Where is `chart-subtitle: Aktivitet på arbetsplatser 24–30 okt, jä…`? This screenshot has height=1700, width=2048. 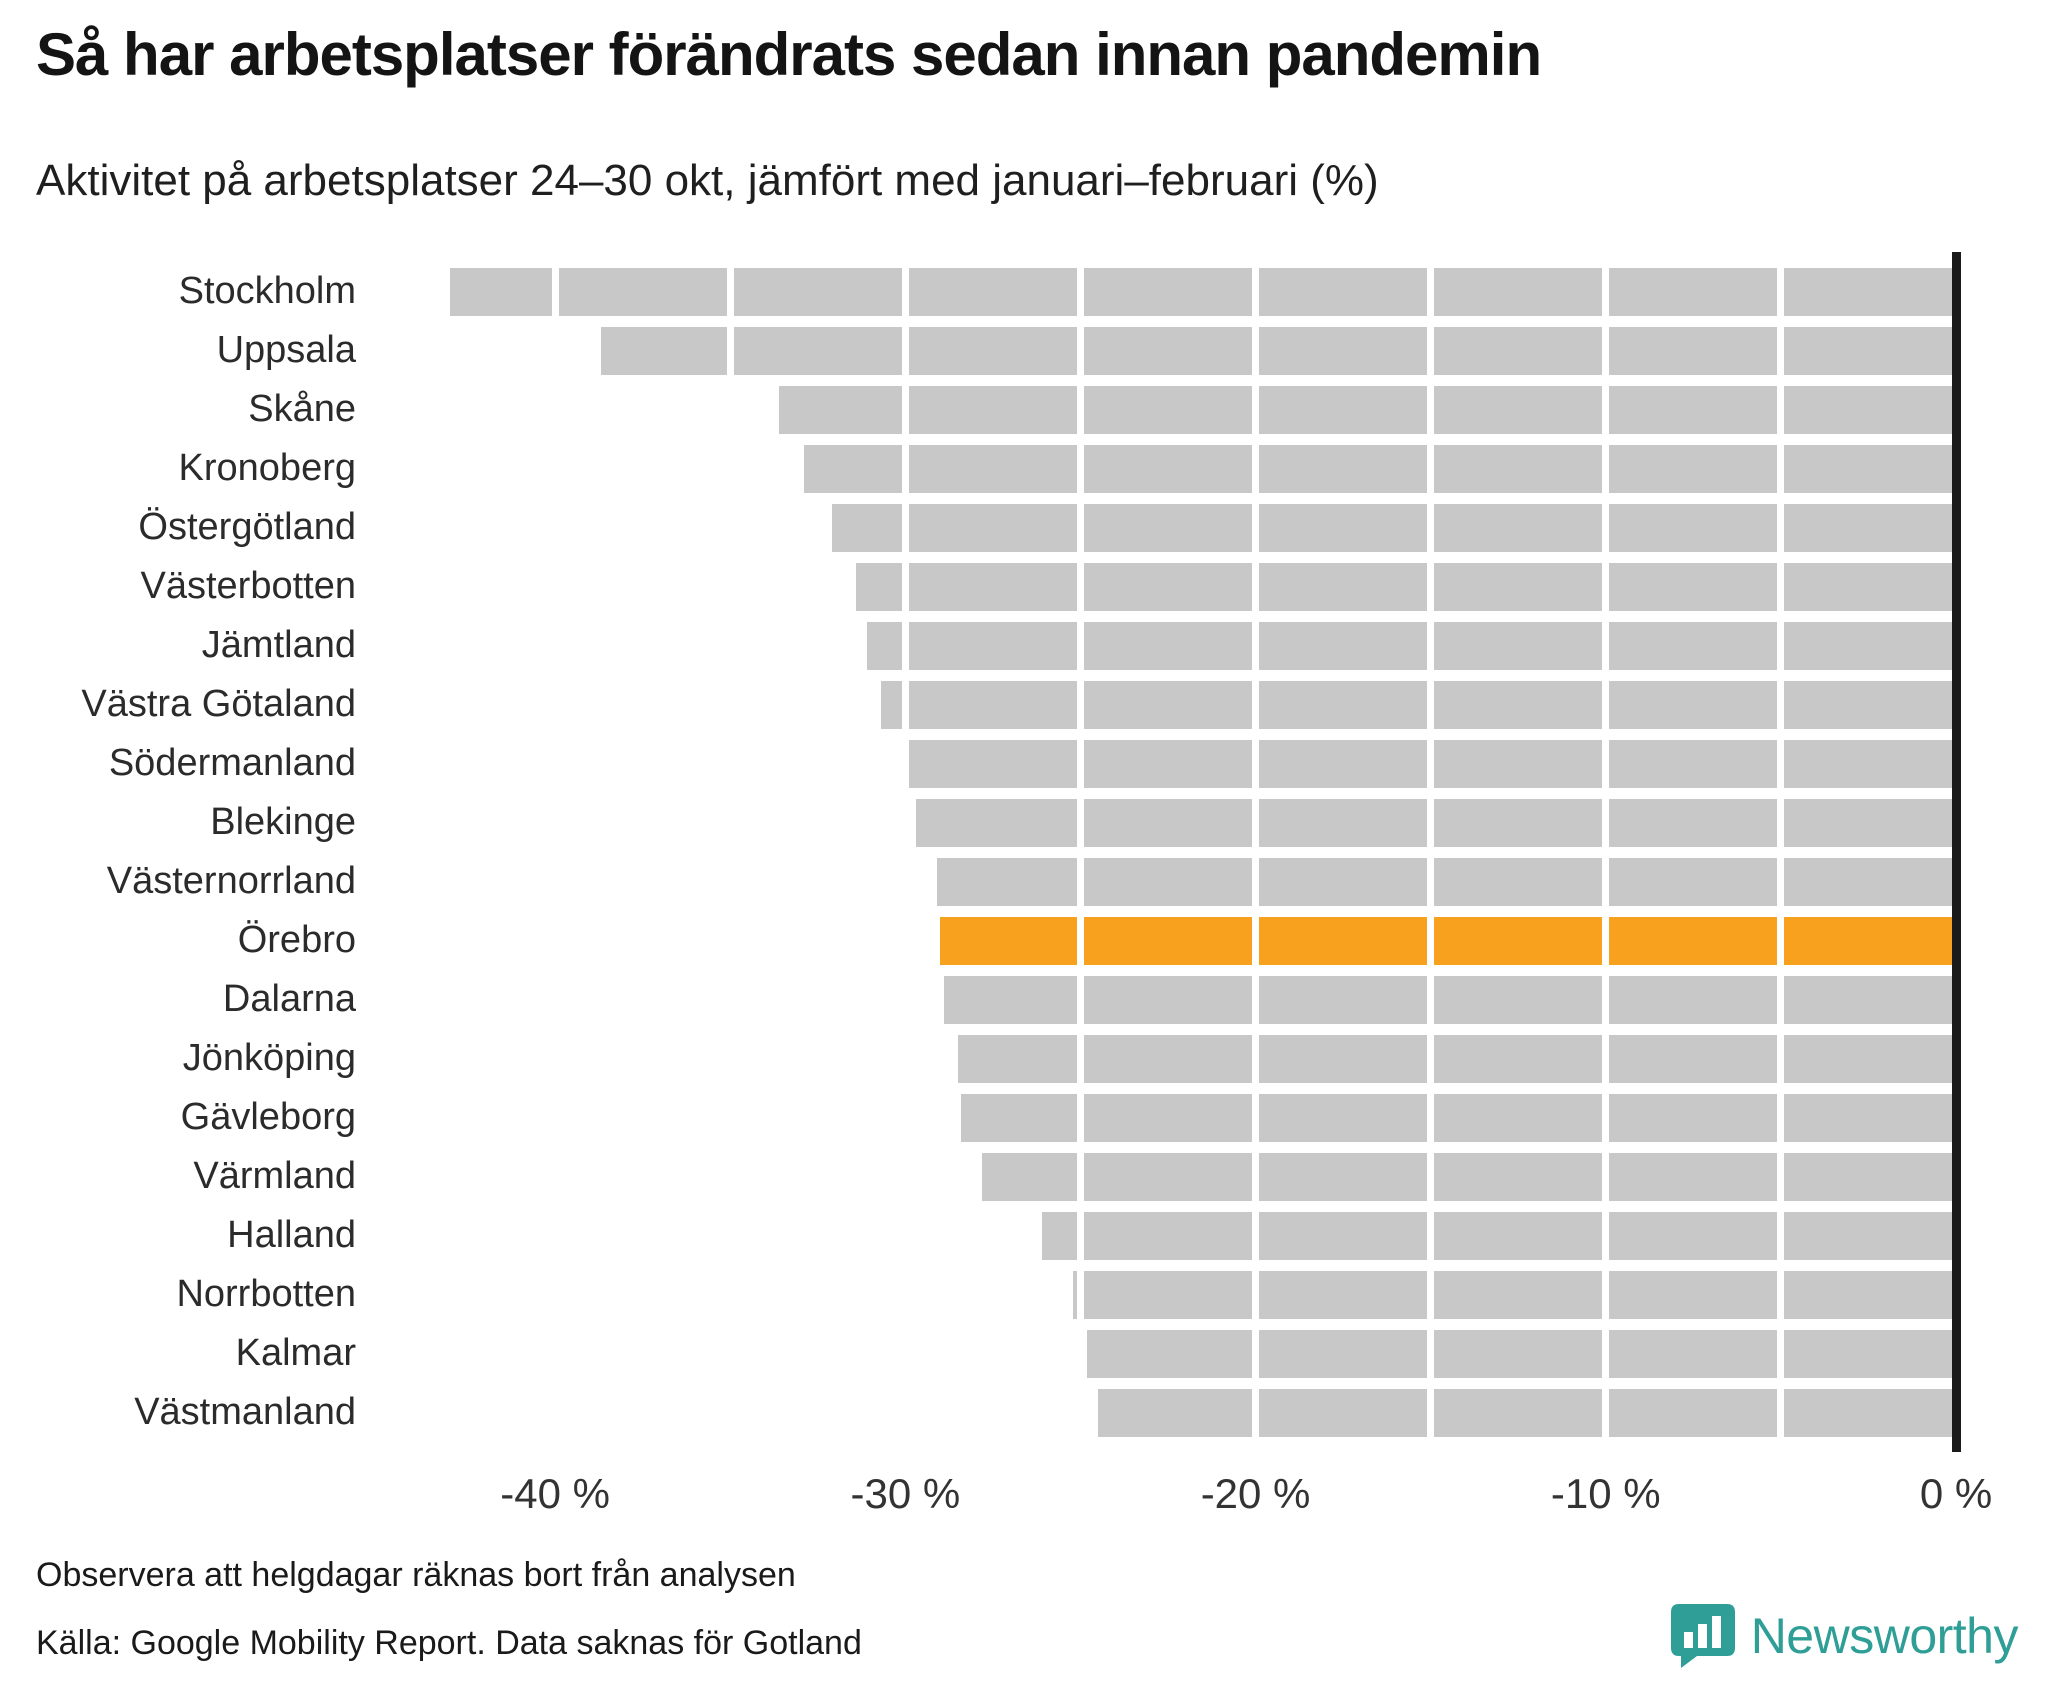
chart-subtitle: Aktivitet på arbetsplatser 24–30 okt, jä… is located at coordinates (707, 180).